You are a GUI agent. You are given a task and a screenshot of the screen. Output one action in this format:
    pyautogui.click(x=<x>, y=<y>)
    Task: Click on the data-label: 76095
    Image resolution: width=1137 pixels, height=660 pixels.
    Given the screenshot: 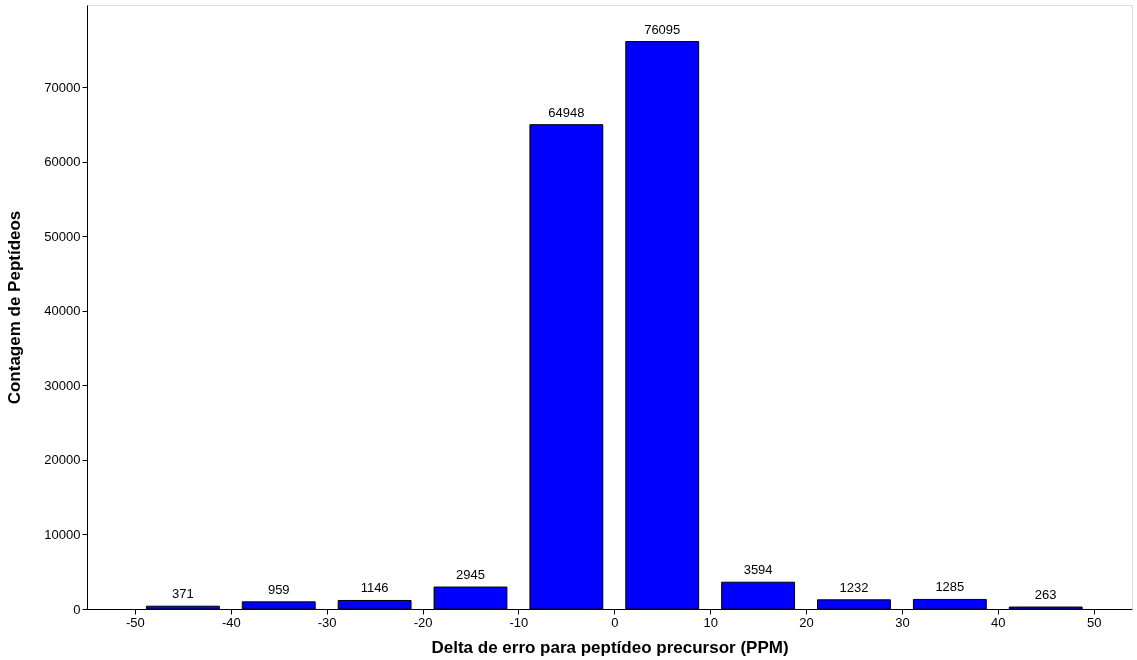 What is the action you would take?
    pyautogui.click(x=662, y=29)
    